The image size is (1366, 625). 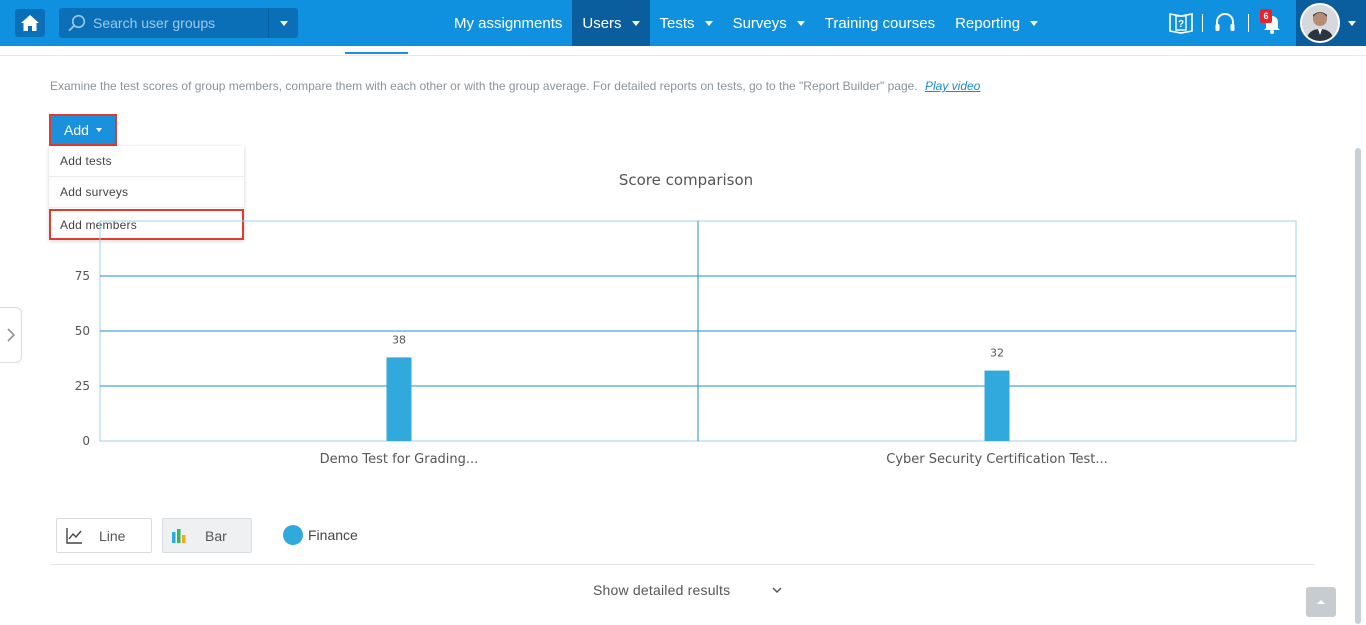 I want to click on help-book-icon: ?, so click(x=1181, y=23).